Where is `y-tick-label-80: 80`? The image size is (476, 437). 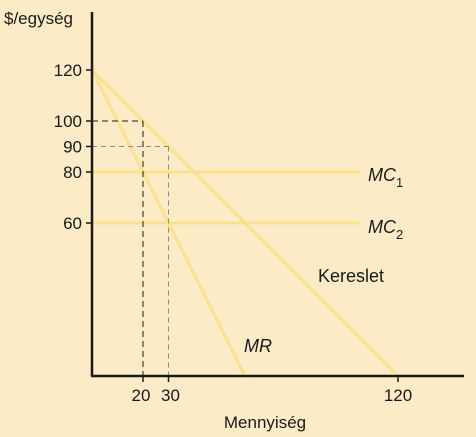 y-tick-label-80: 80 is located at coordinates (72, 172).